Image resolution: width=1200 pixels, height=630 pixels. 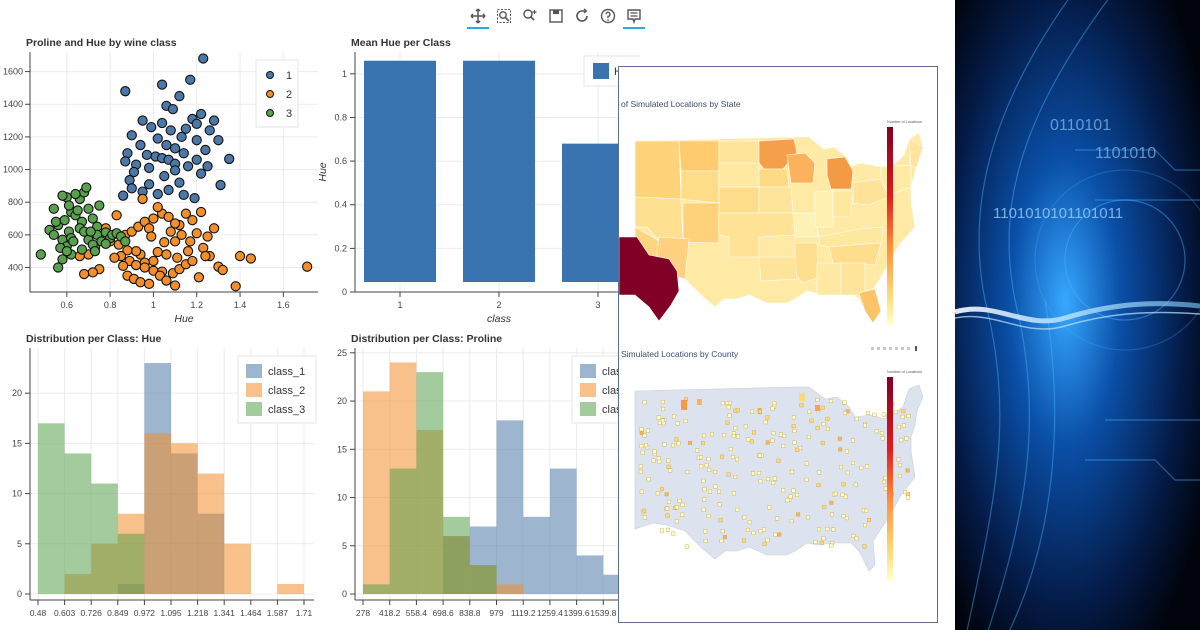 What do you see at coordinates (603, 613) in the screenshot?
I see `x-tick-label: 1539.8` at bounding box center [603, 613].